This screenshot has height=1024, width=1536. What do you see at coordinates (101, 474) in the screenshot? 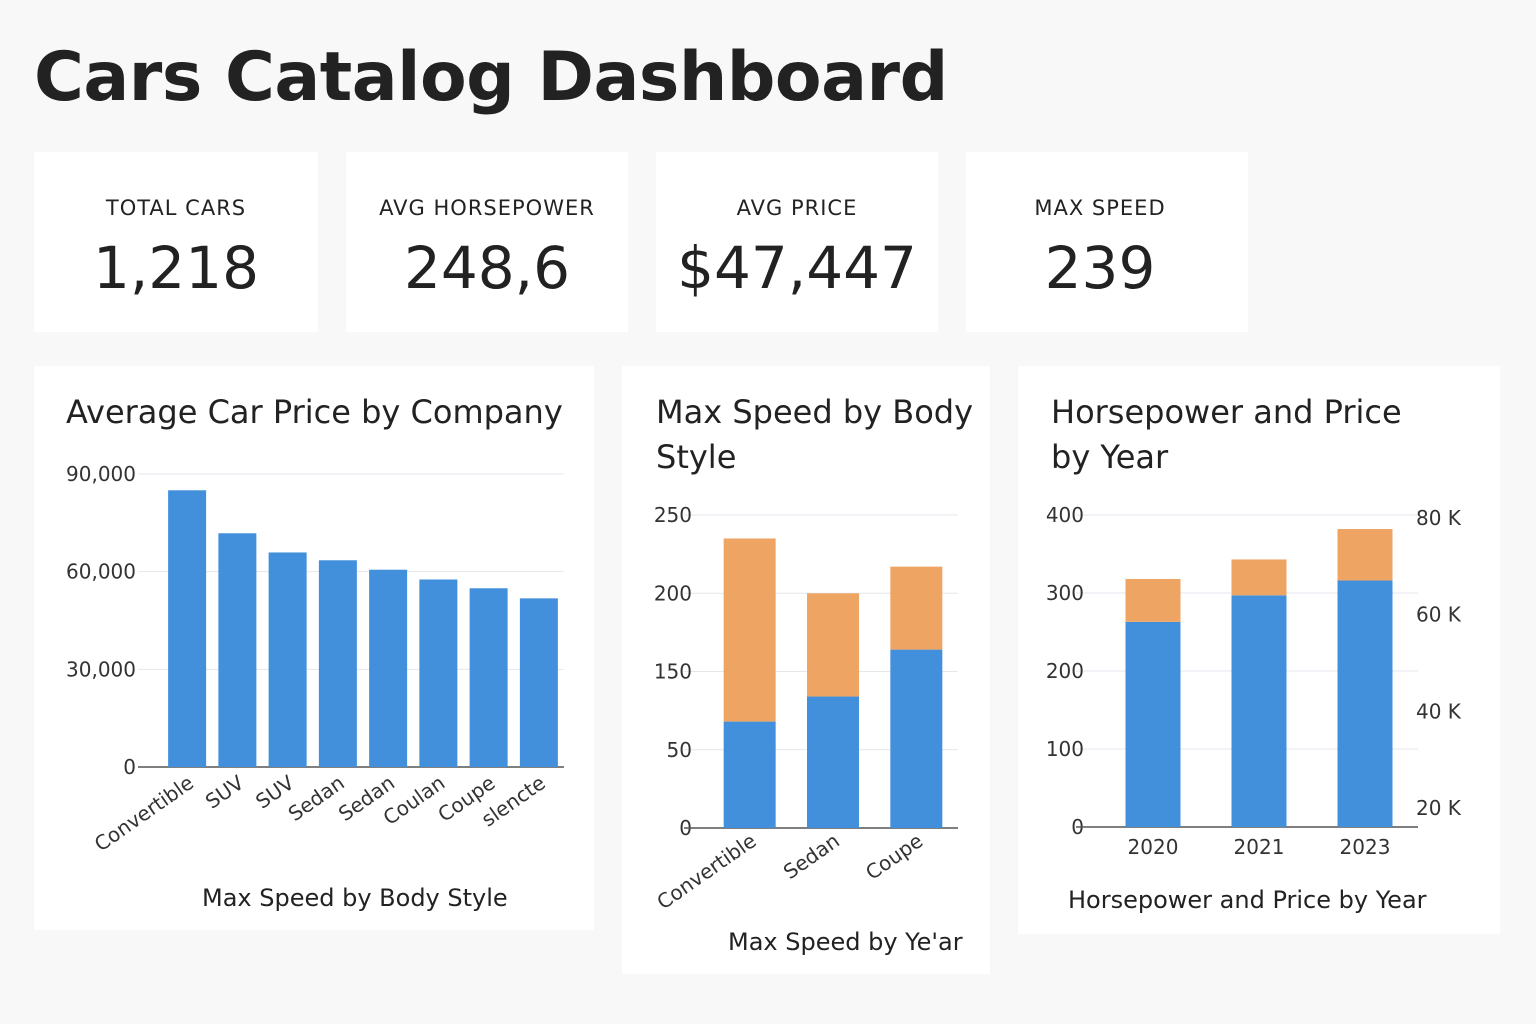
I see `y-tick-label: 90,000` at bounding box center [101, 474].